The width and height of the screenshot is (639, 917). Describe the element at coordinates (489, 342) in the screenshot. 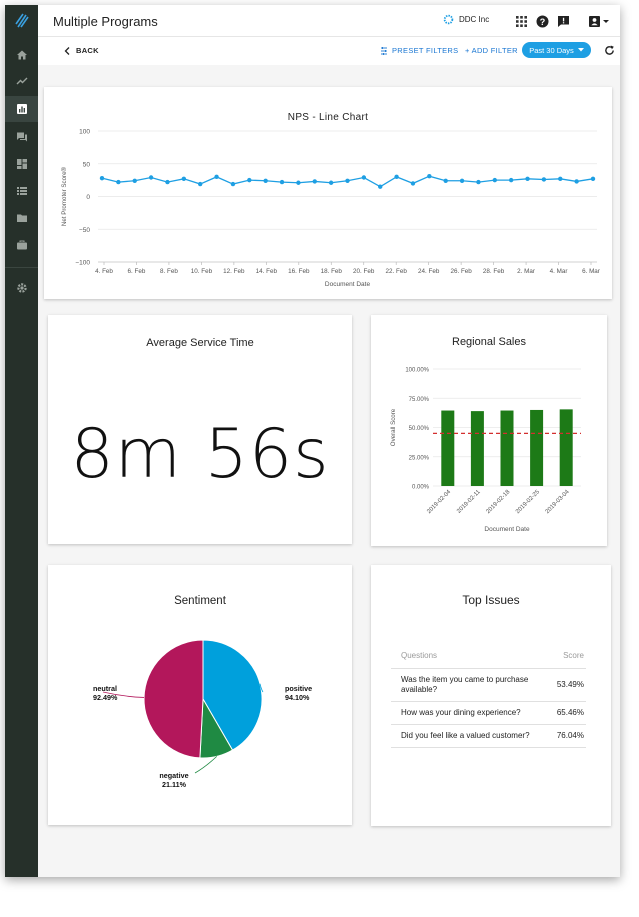

I see `regional-sales-title: Regional Sales` at that location.